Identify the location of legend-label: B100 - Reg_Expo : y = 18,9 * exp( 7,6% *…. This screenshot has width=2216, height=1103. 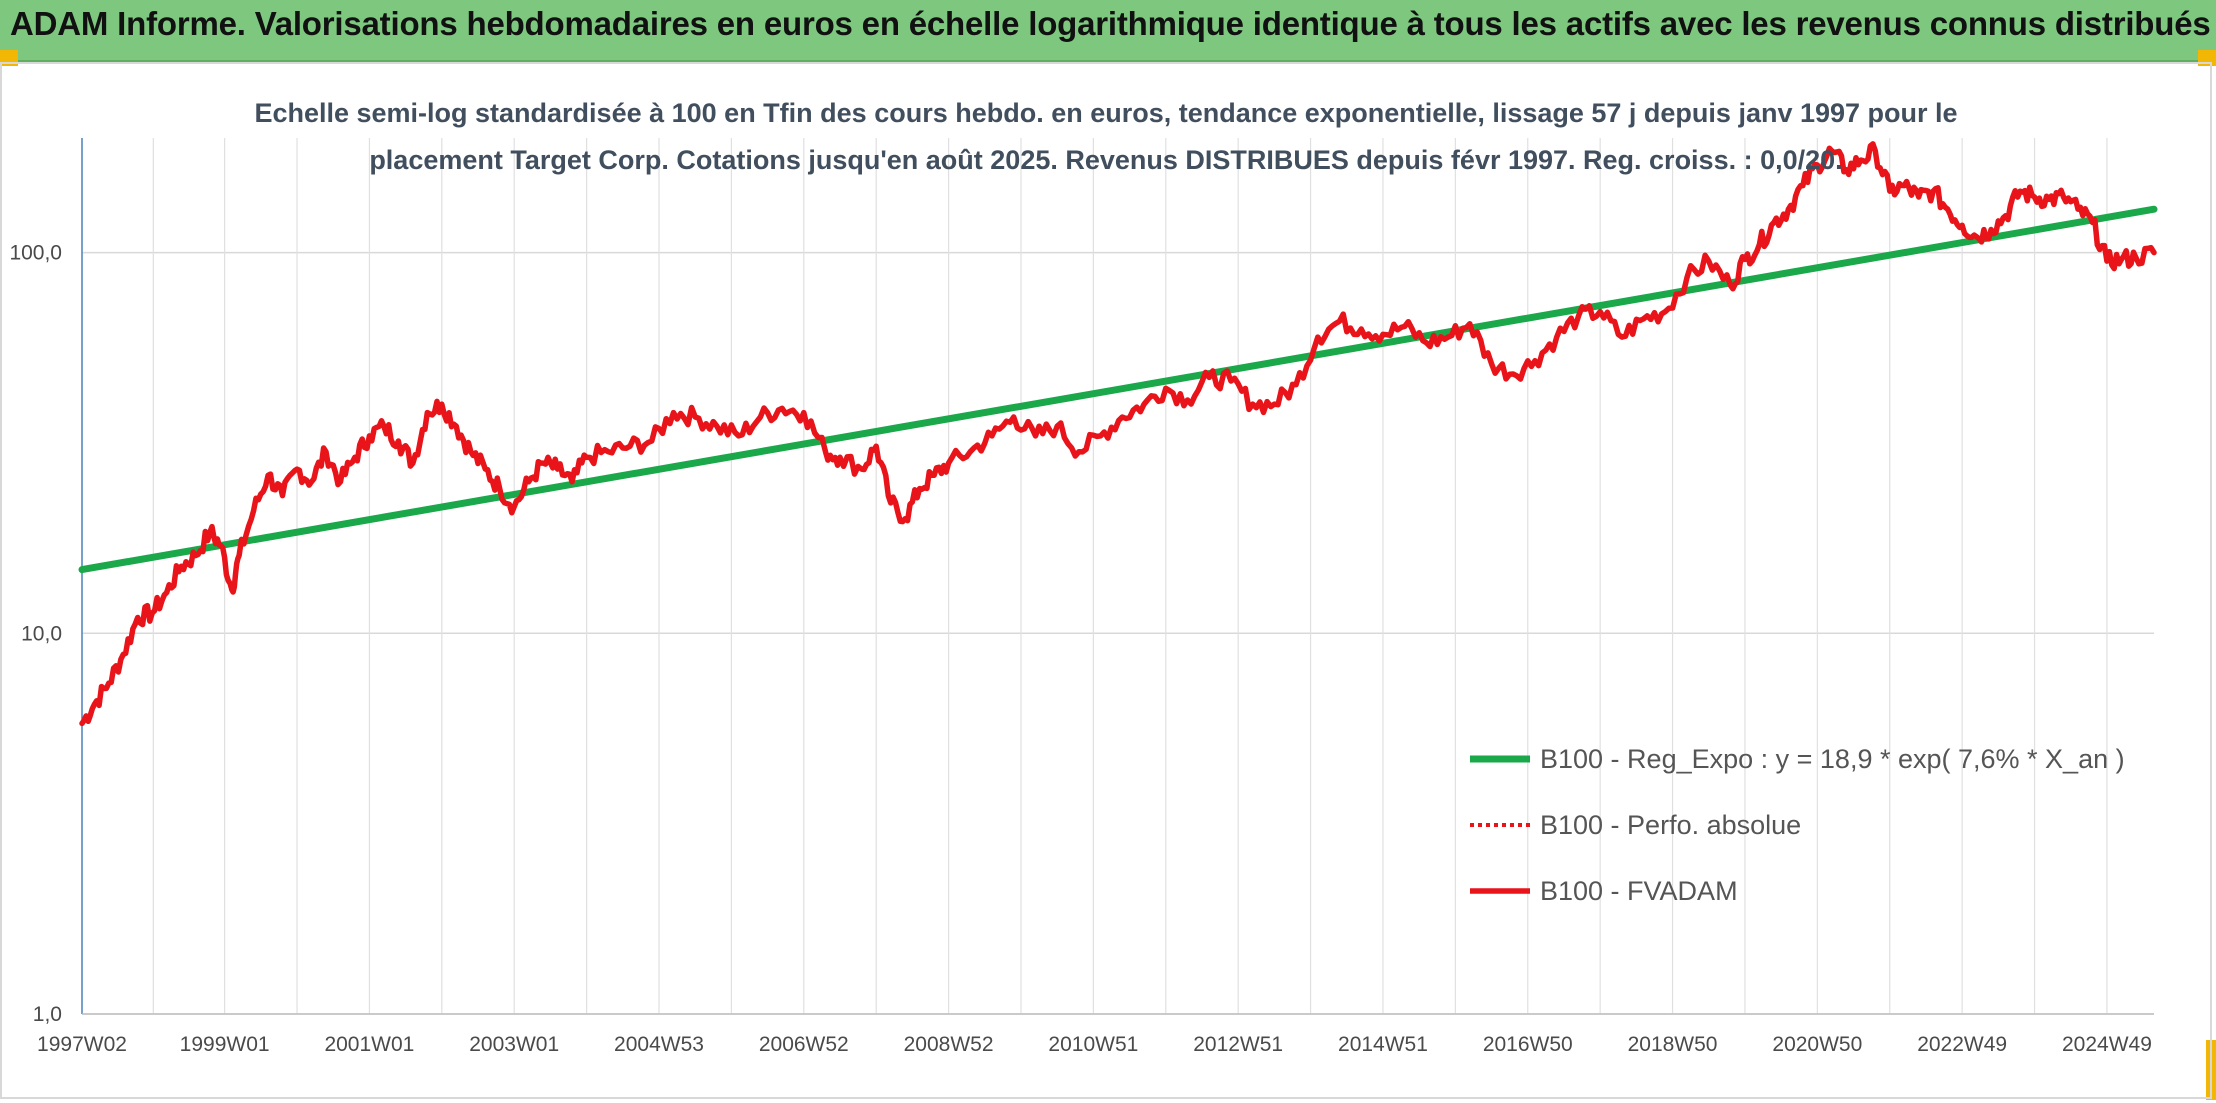
(1832, 759).